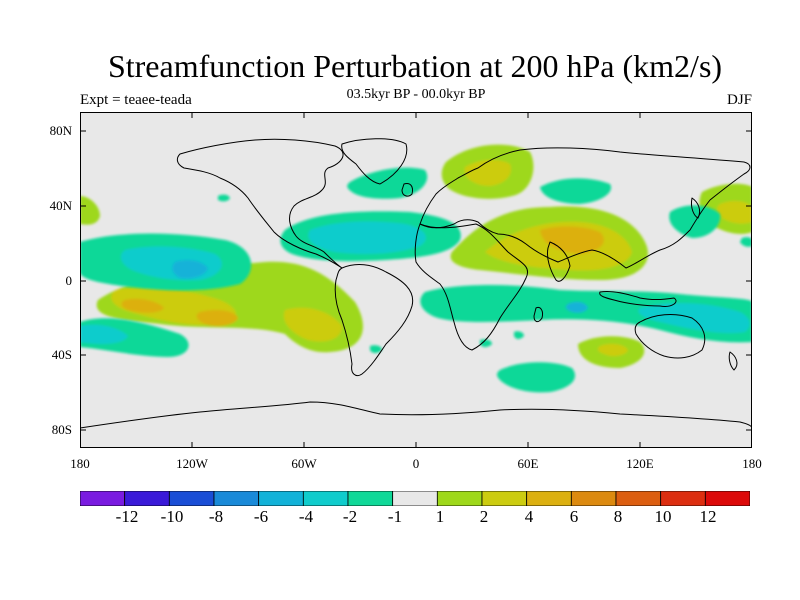 The height and width of the screenshot is (600, 800). Describe the element at coordinates (374, 161) in the screenshot. I see `coastline-greenland` at that location.